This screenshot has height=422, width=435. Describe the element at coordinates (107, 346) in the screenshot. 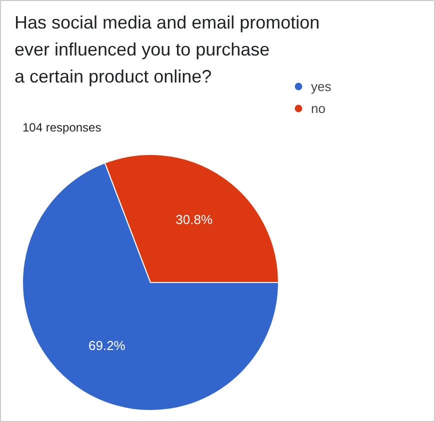

I see `data-label: 69.2%` at that location.